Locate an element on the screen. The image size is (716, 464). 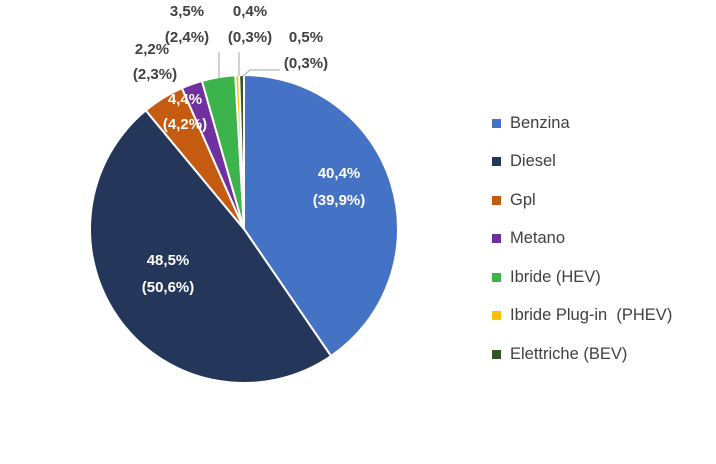
legend-item-hev: Ibride (HEV) is located at coordinates (582, 277).